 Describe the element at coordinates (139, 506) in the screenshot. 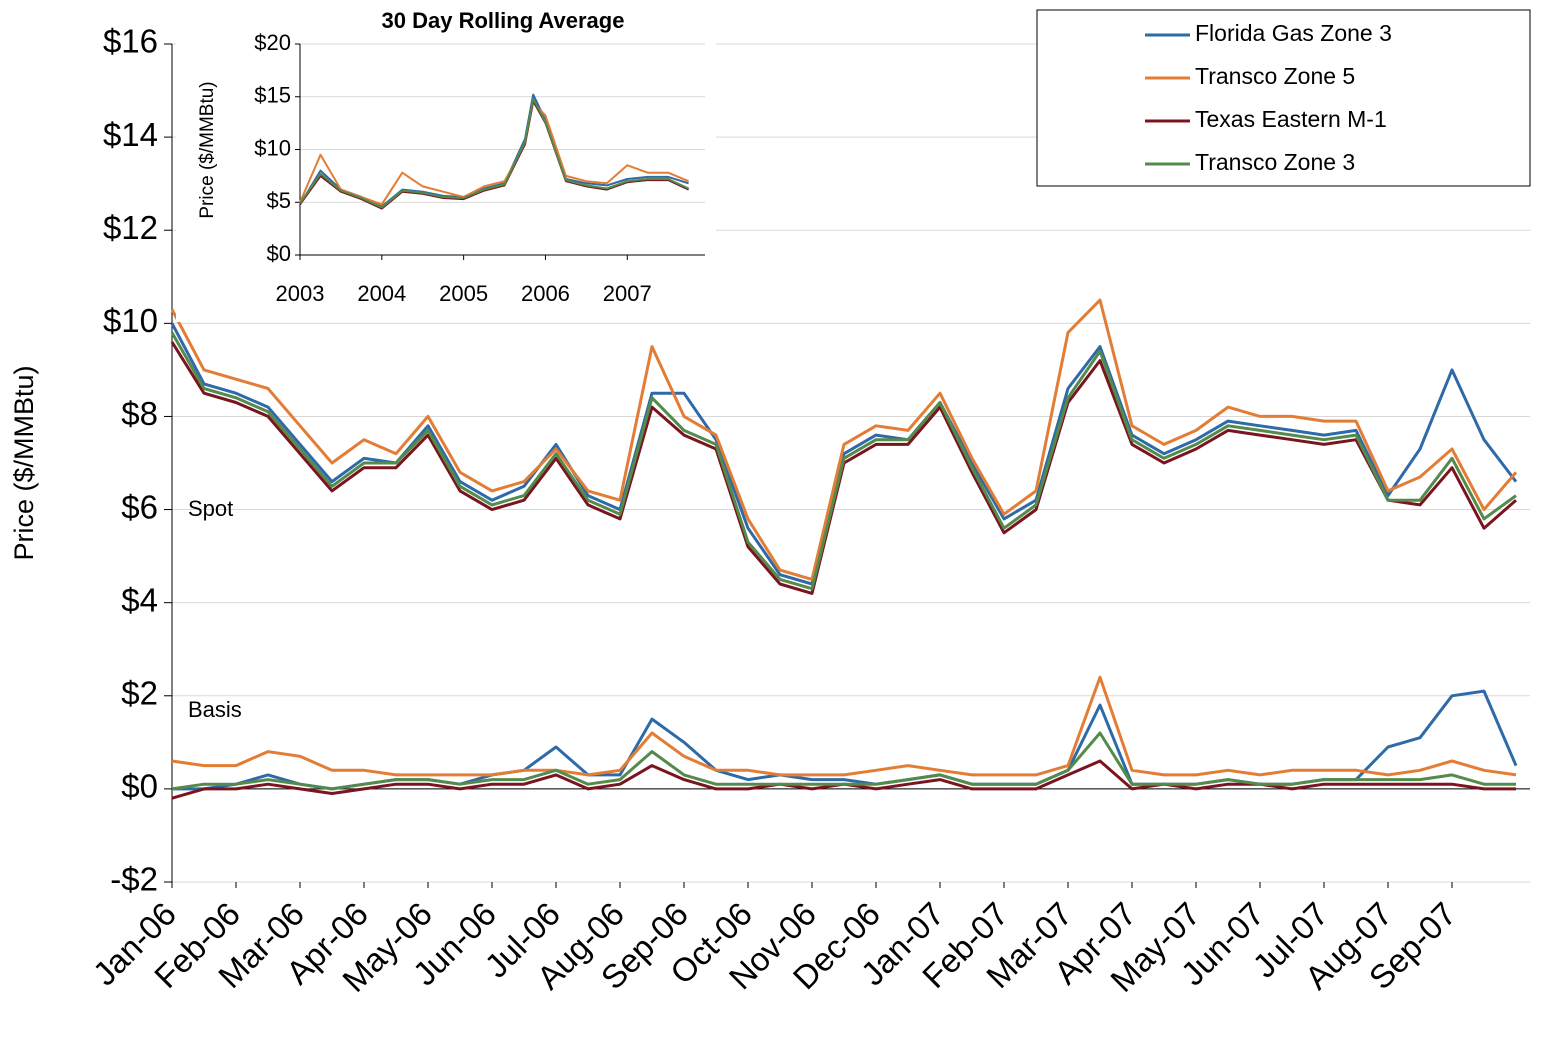

I see `y-tick-label: $6` at that location.